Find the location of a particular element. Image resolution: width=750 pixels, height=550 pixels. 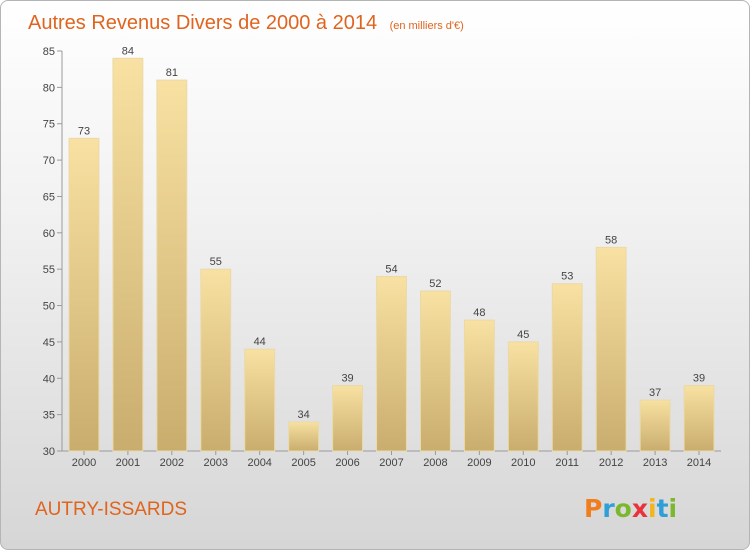

x-tick-label: 2004 is located at coordinates (259, 463).